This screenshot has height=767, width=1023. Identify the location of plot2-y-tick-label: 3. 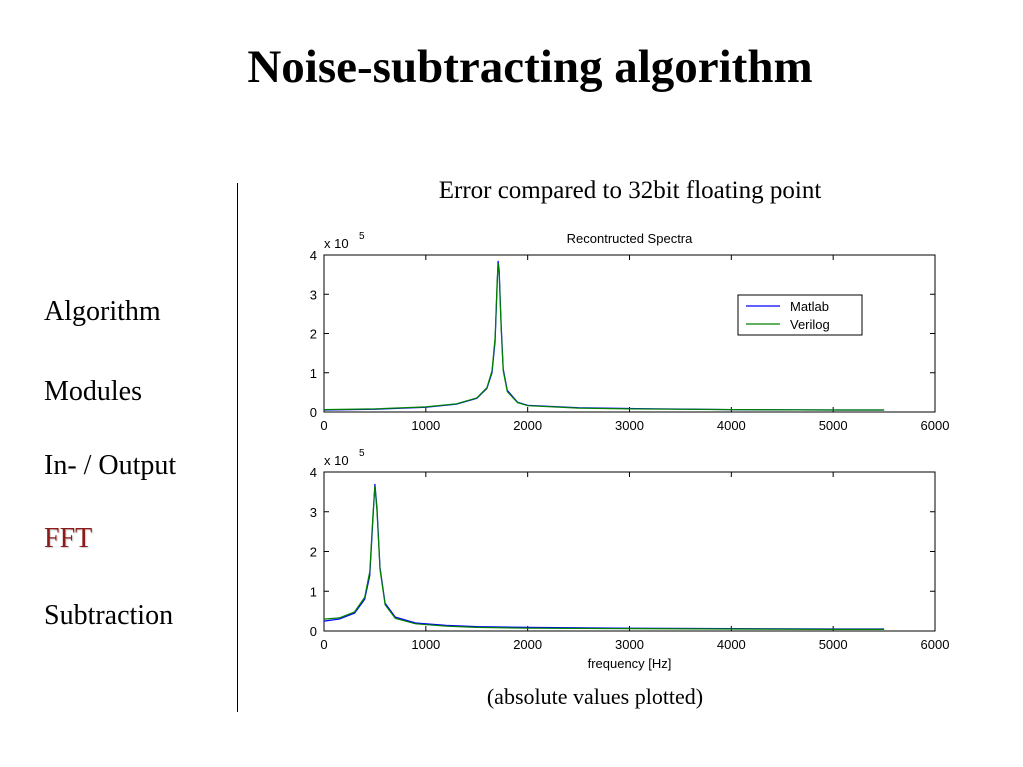
(313, 512).